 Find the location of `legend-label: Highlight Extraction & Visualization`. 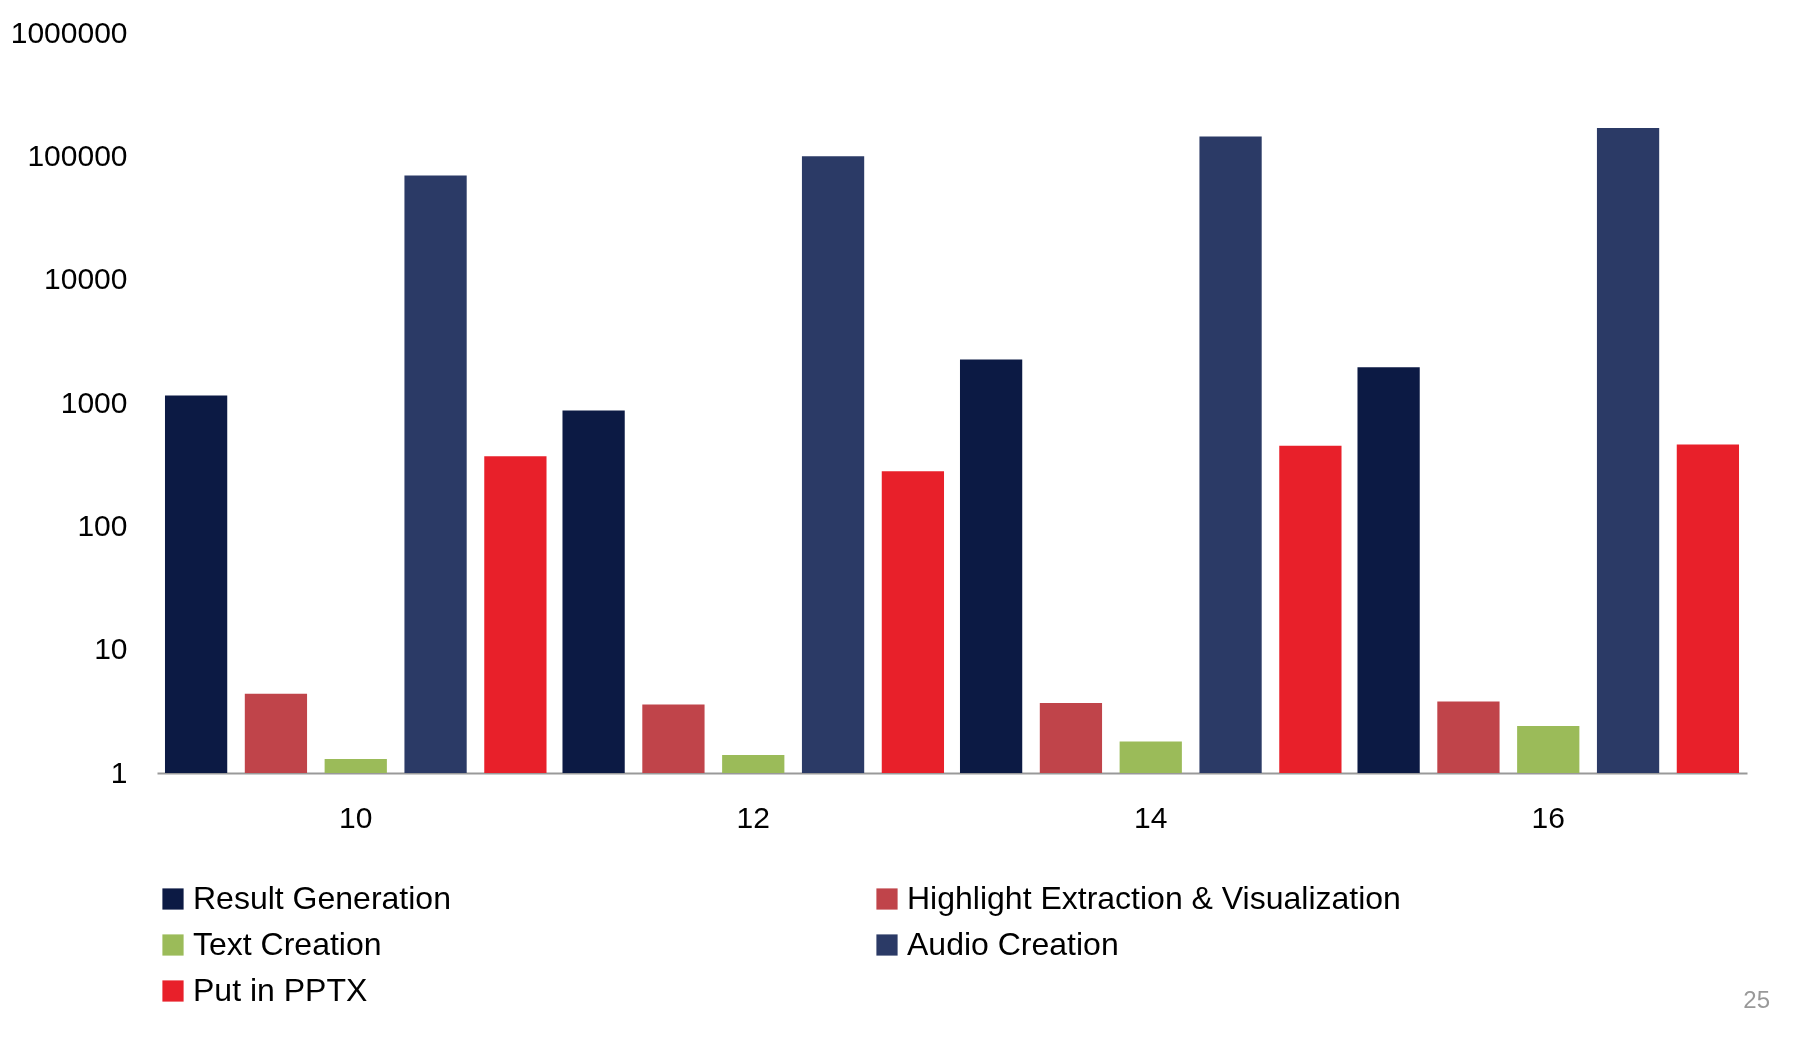

legend-label: Highlight Extraction & Visualization is located at coordinates (1154, 898).